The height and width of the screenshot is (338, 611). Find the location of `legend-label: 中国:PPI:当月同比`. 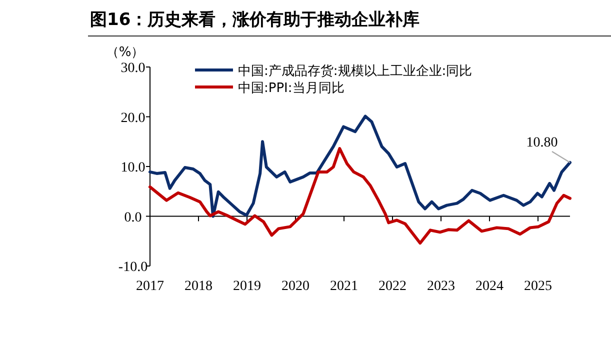

legend-label: 中国:PPI:当月同比 is located at coordinates (291, 88).